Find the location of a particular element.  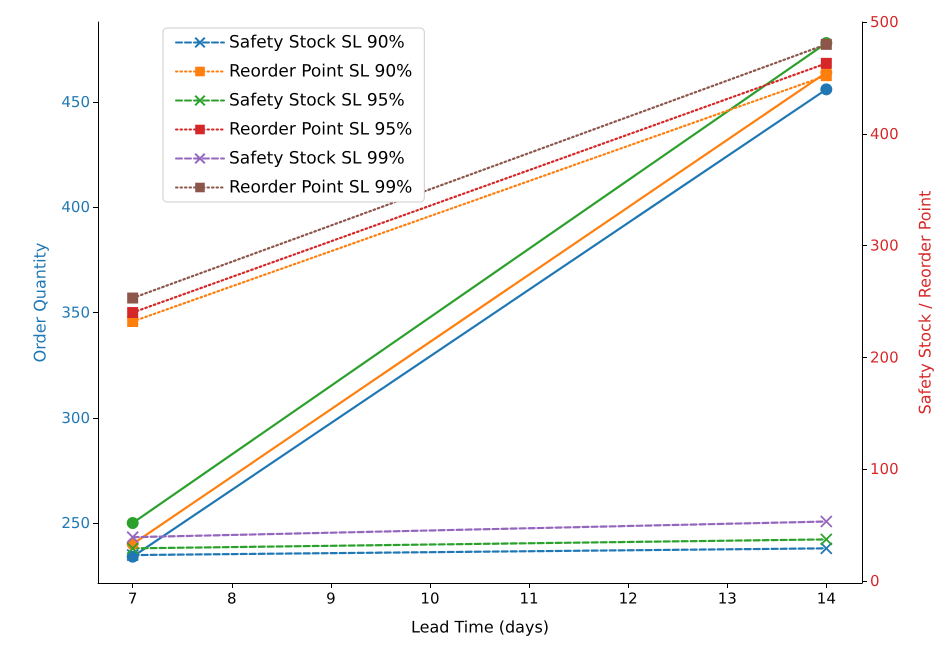

legend-label: Safety Stock SL 99% is located at coordinates (317, 158).